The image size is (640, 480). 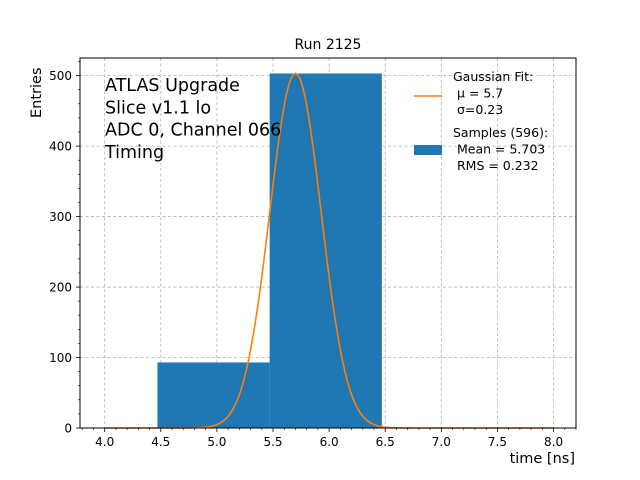 I want to click on x-tick-label: 6.0, so click(x=329, y=442).